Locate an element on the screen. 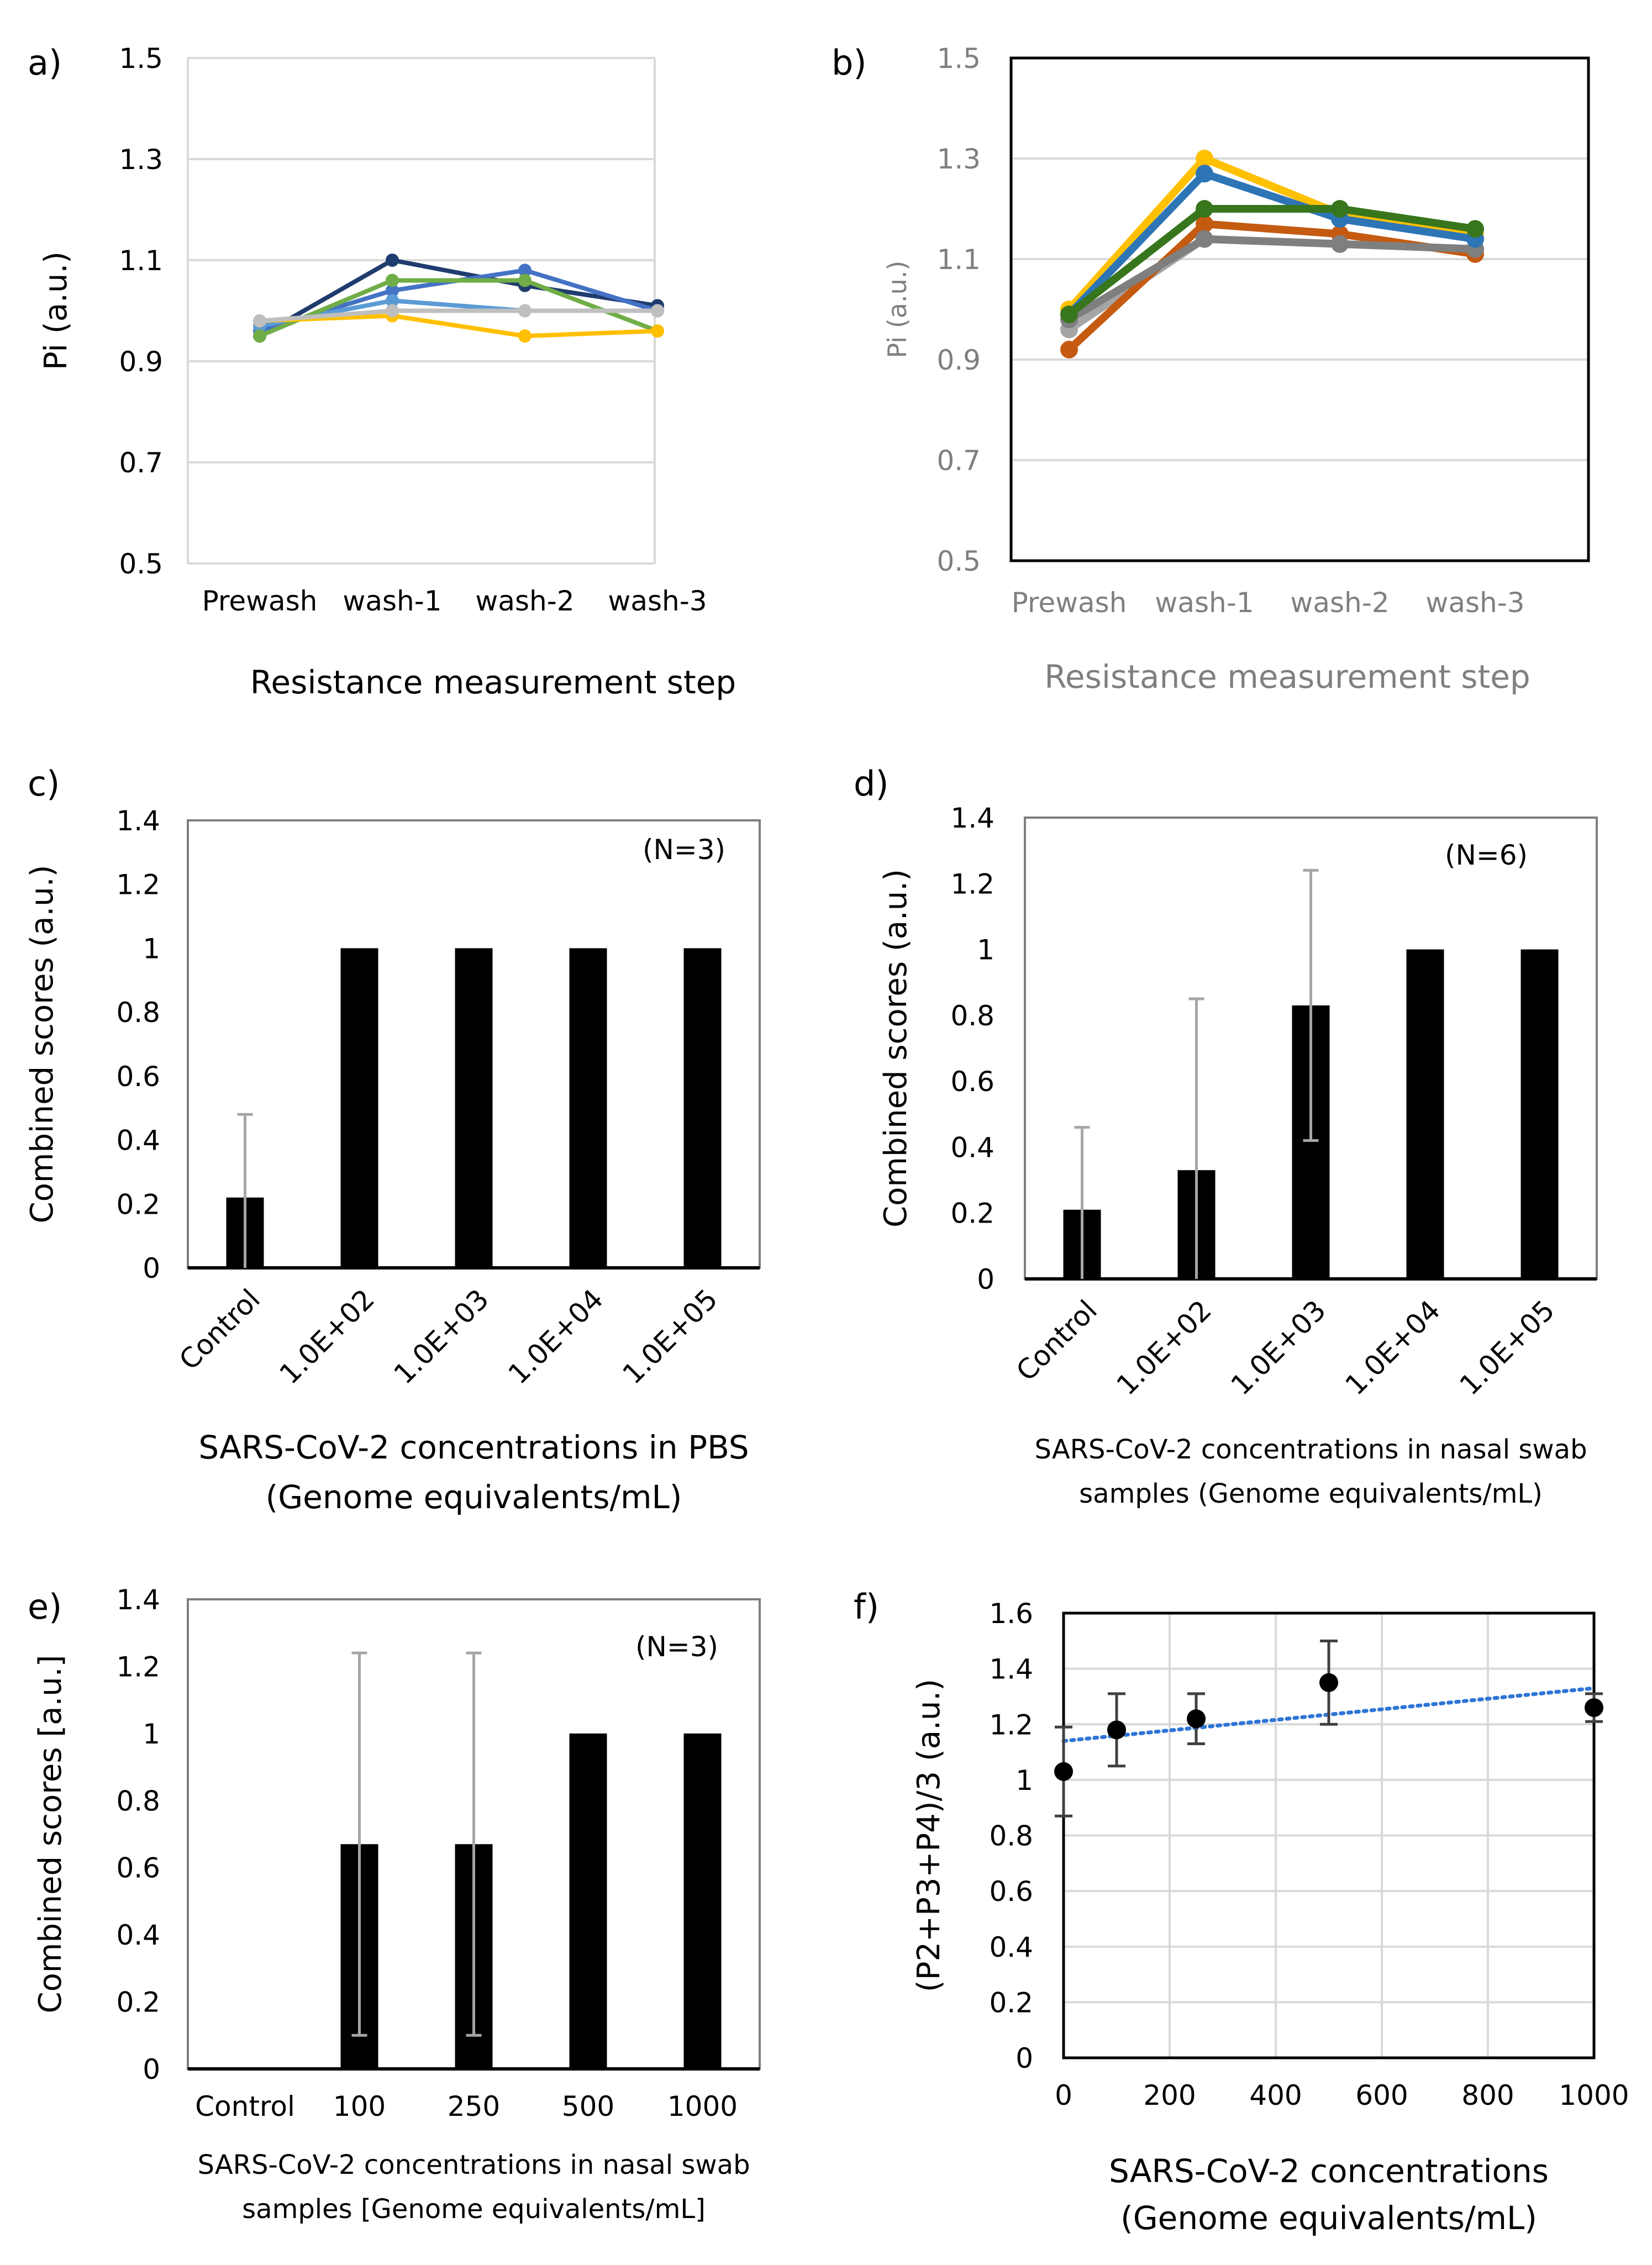  series-s6 is located at coordinates (458, 316).